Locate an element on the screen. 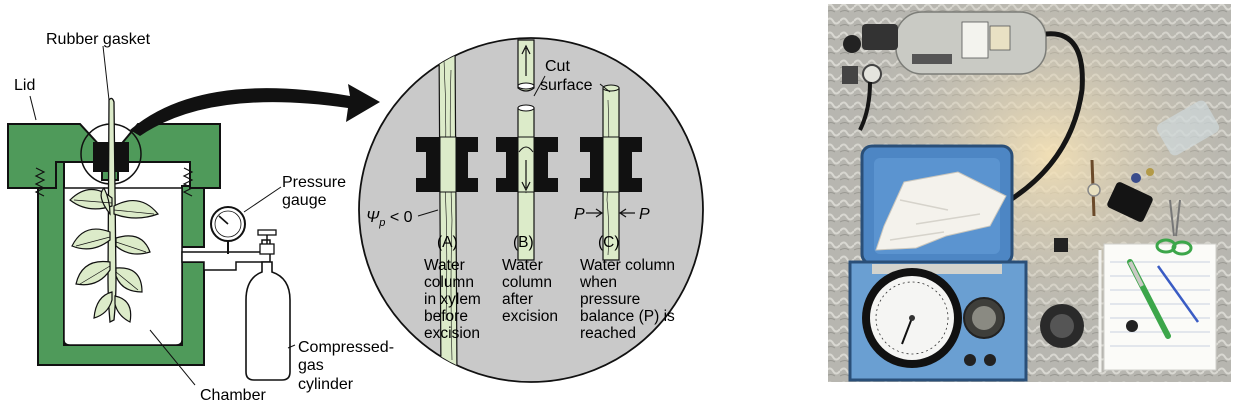 This screenshot has height=414, width=1236. label-pressure-gauge-2: gauge is located at coordinates (304, 200).